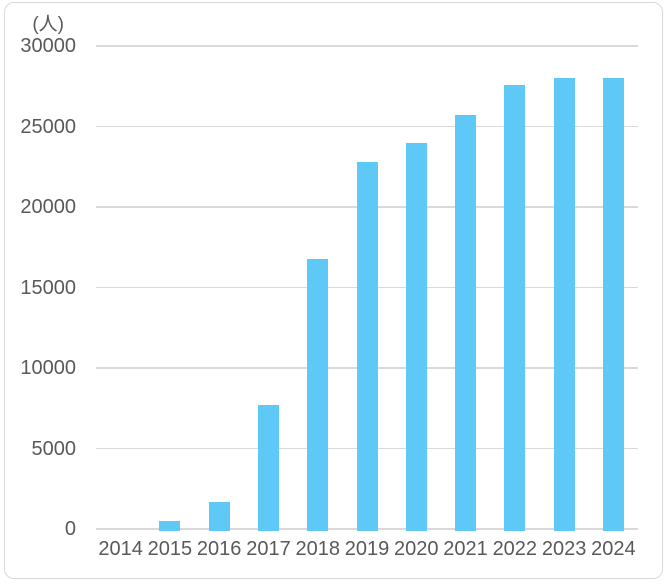 This screenshot has width=672, height=585. What do you see at coordinates (268, 468) in the screenshot?
I see `bar-2017` at bounding box center [268, 468].